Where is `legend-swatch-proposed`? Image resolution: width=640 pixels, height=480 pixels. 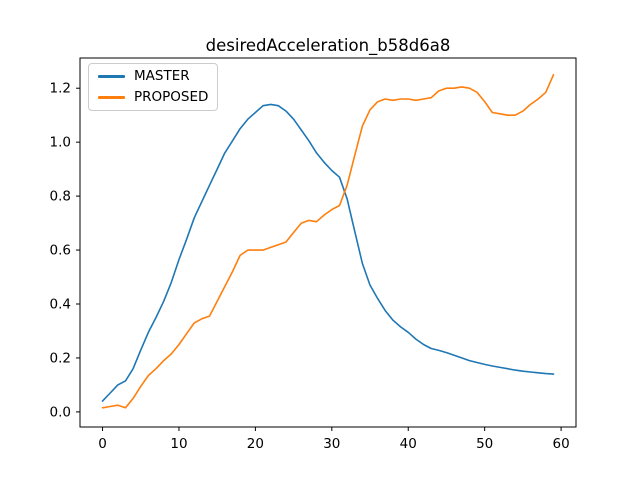 legend-swatch-proposed is located at coordinates (111, 98).